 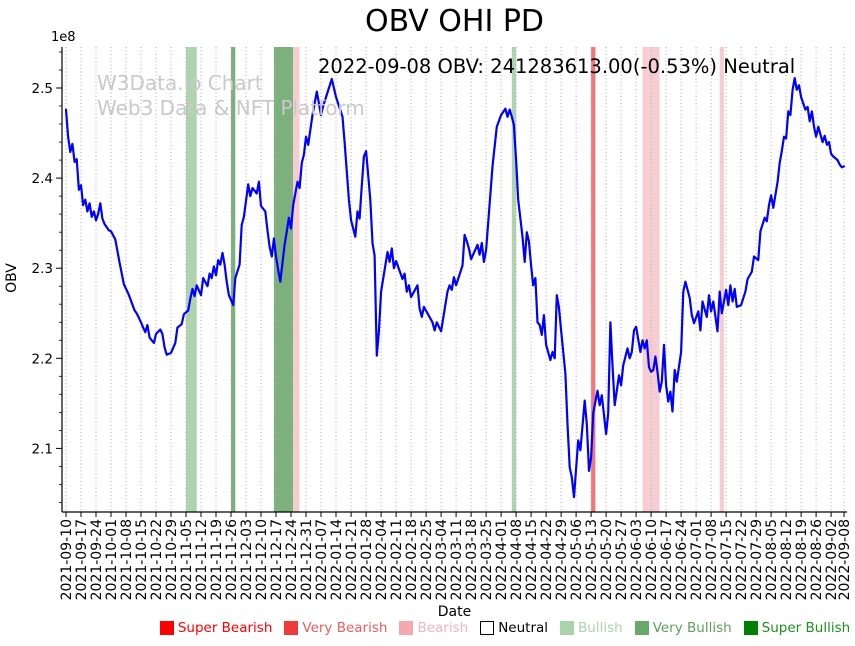 I want to click on legend-label: Very Bullish, so click(x=692, y=628).